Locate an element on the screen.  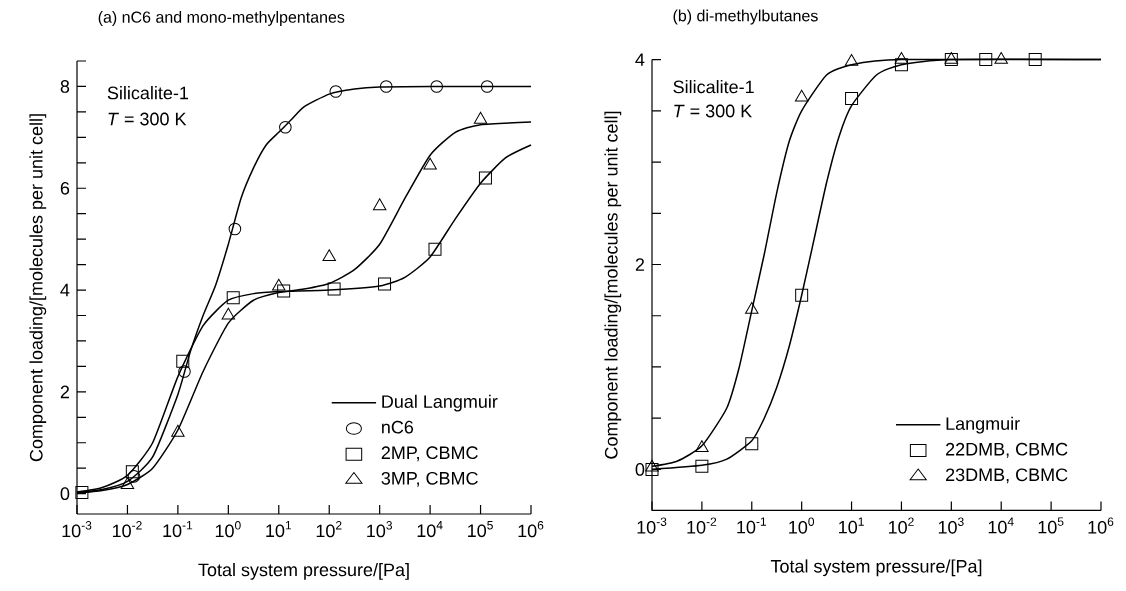
legend-label: Dual Langmuir is located at coordinates (440, 403).